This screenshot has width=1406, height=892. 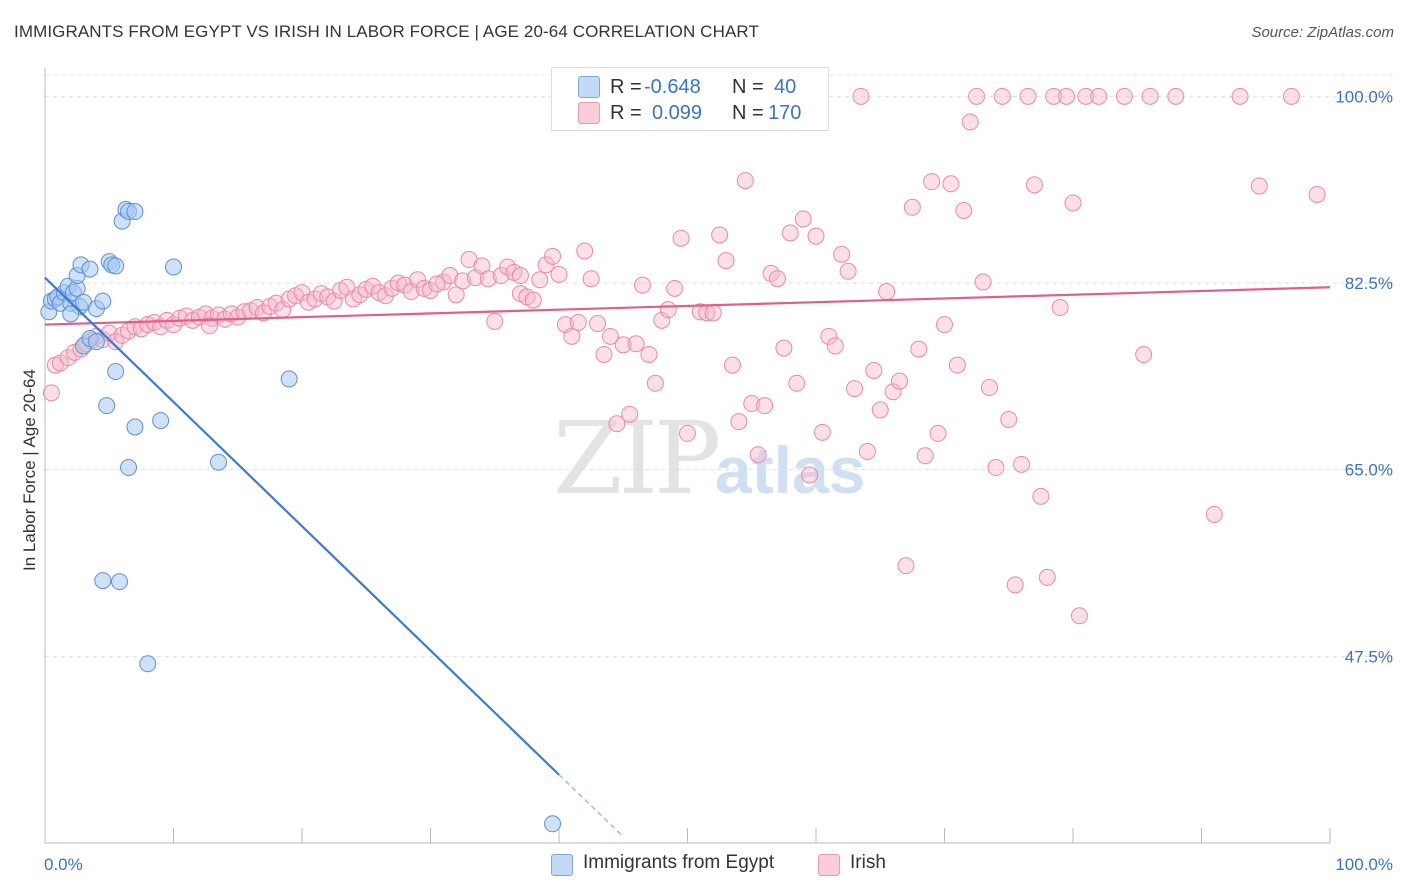 What do you see at coordinates (785, 87) in the screenshot?
I see `legend-n-value: 40` at bounding box center [785, 87].